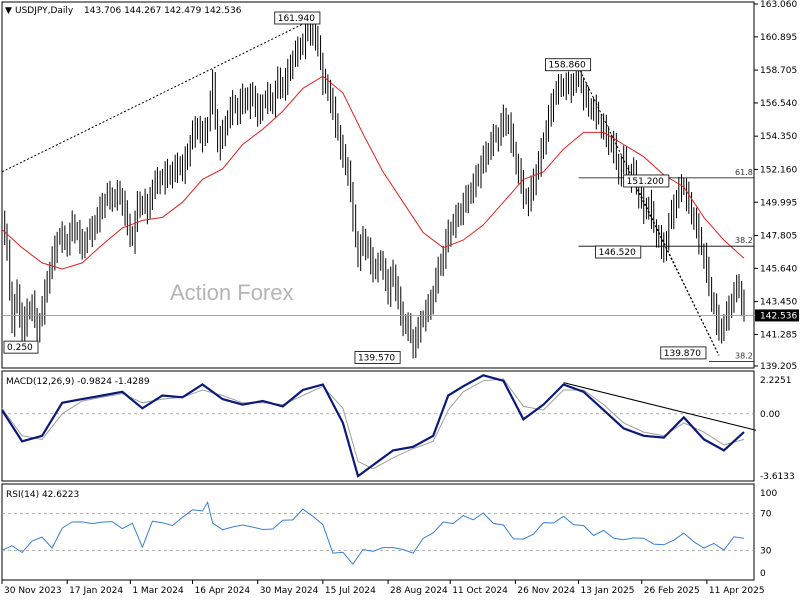  I want to click on rsi-y-tick-label: 30, so click(766, 551).